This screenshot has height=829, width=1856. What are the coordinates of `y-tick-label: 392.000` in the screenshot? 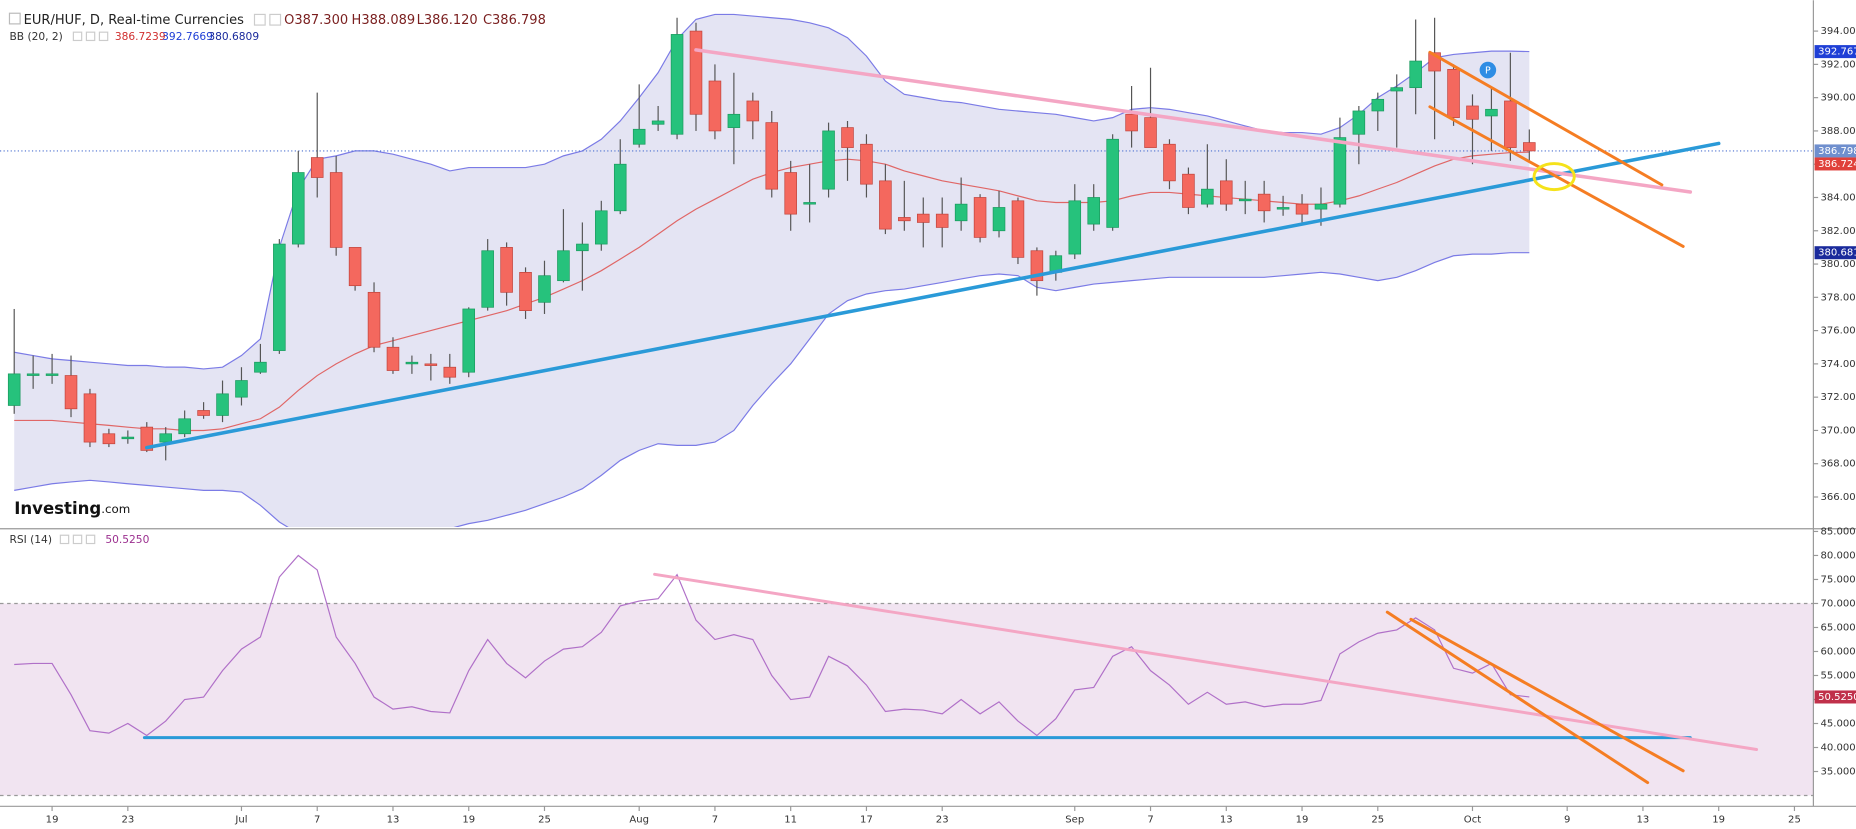 It's located at (1838, 64).